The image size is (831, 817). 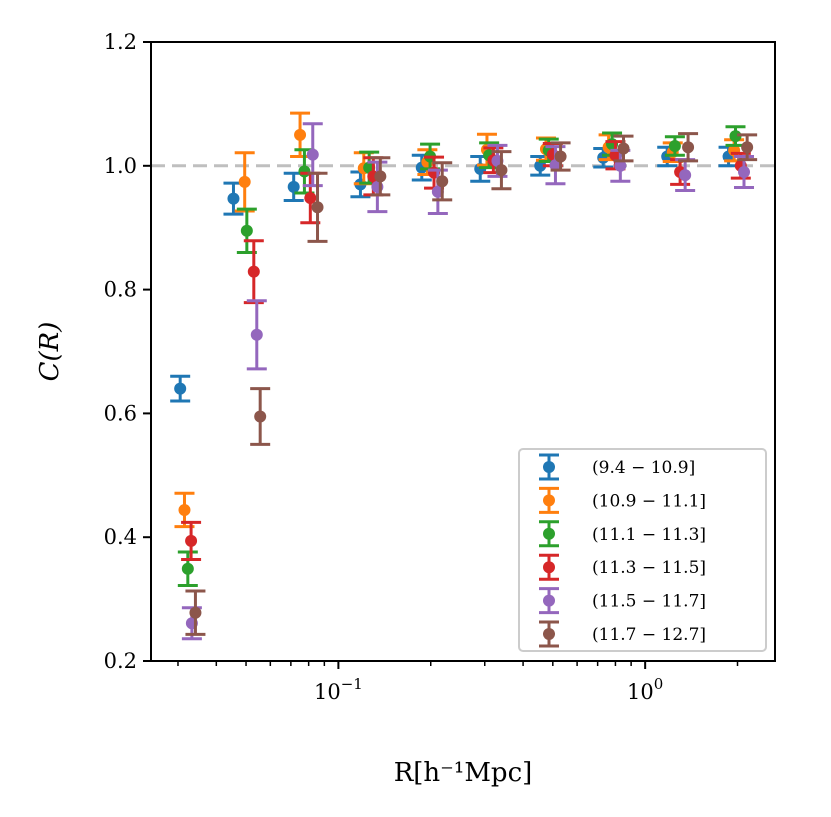 I want to click on x-axis-label: R[h⁻¹Mpc], so click(x=463, y=773).